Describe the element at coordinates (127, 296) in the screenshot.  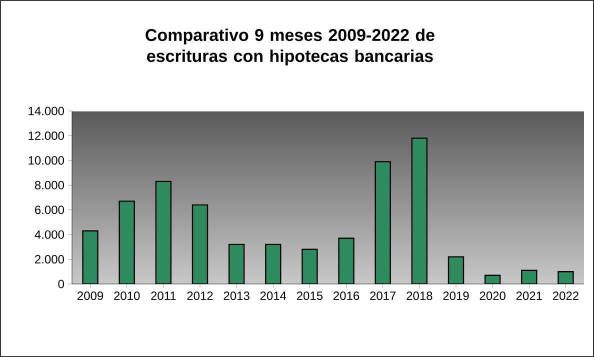
I see `x-tick-label: 2010` at that location.